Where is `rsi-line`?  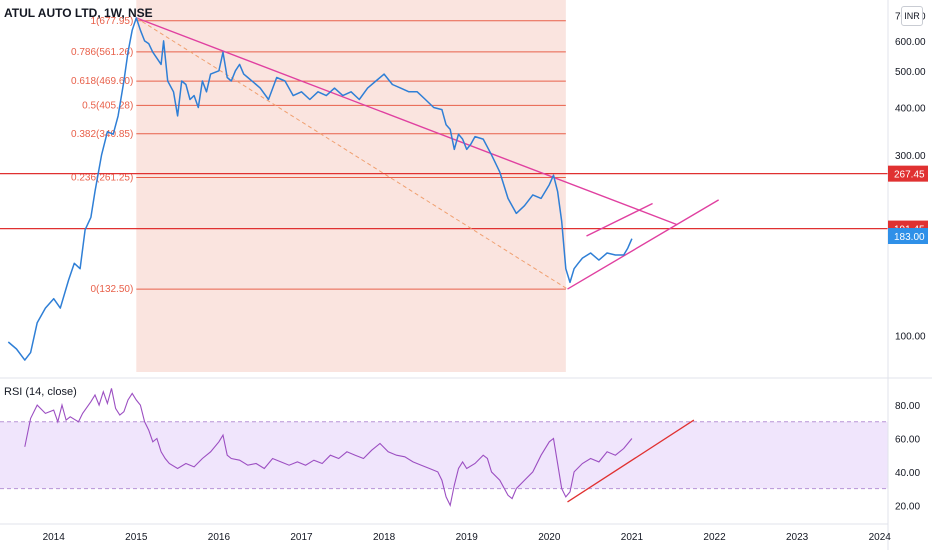 rsi-line is located at coordinates (328, 447).